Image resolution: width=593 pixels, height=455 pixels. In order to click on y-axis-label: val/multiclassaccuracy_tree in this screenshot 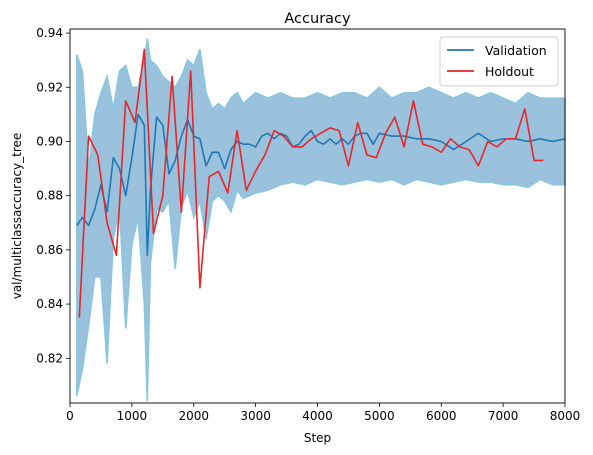, I will do `click(17, 216)`.